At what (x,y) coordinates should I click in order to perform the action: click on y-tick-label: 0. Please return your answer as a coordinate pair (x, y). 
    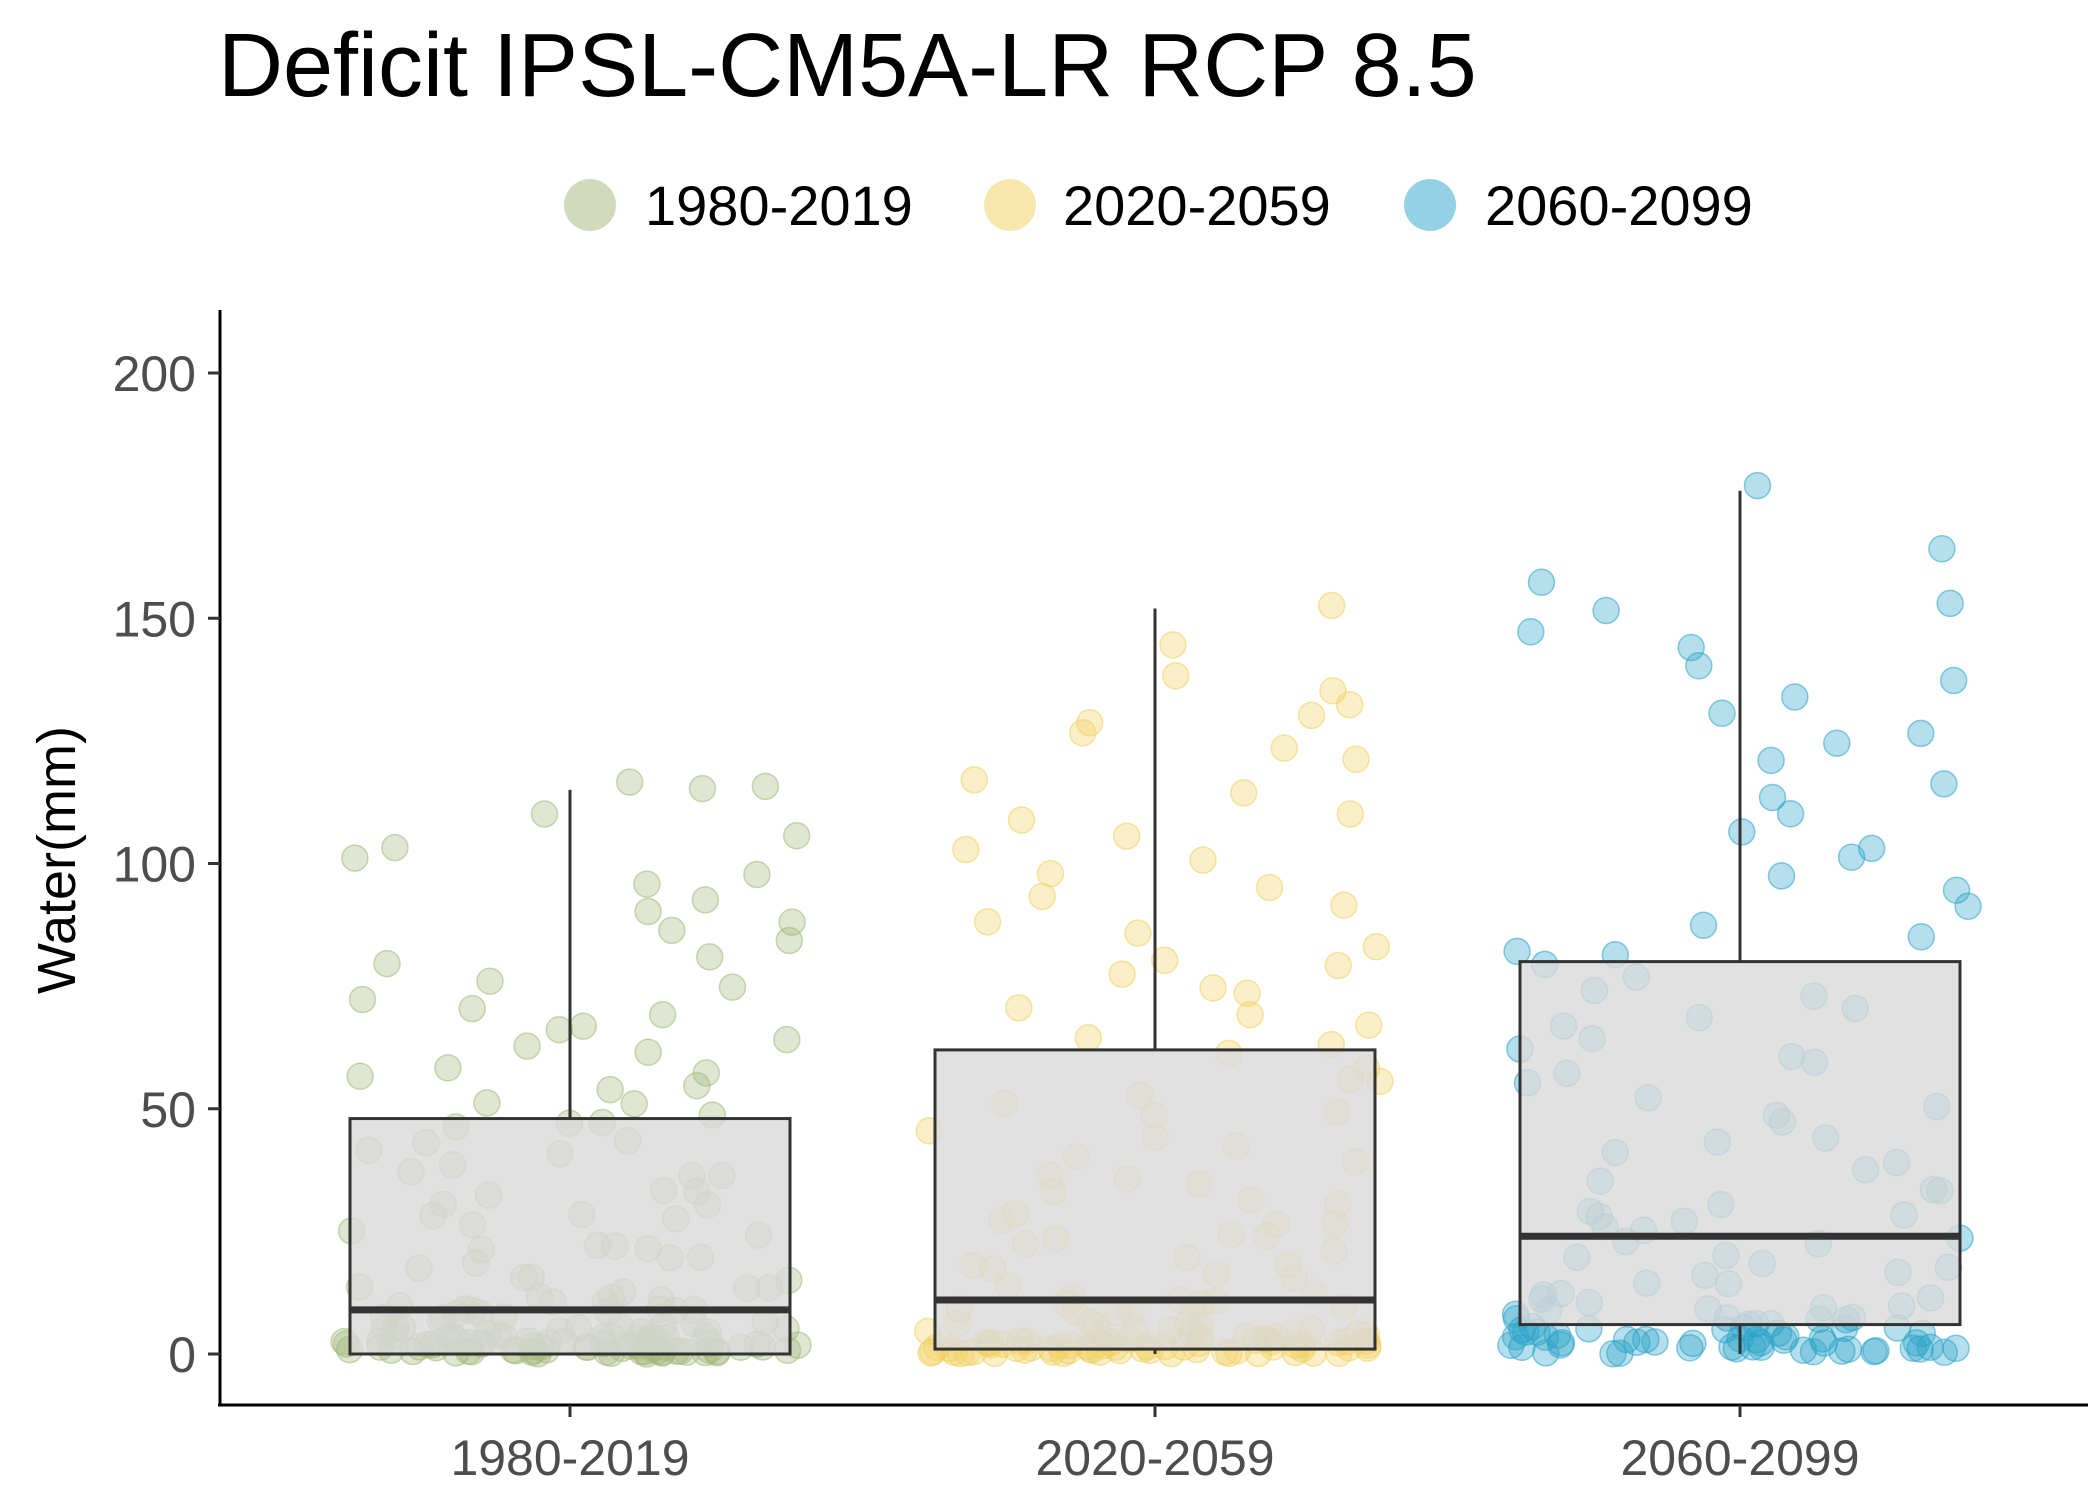
    Looking at the image, I should click on (182, 1355).